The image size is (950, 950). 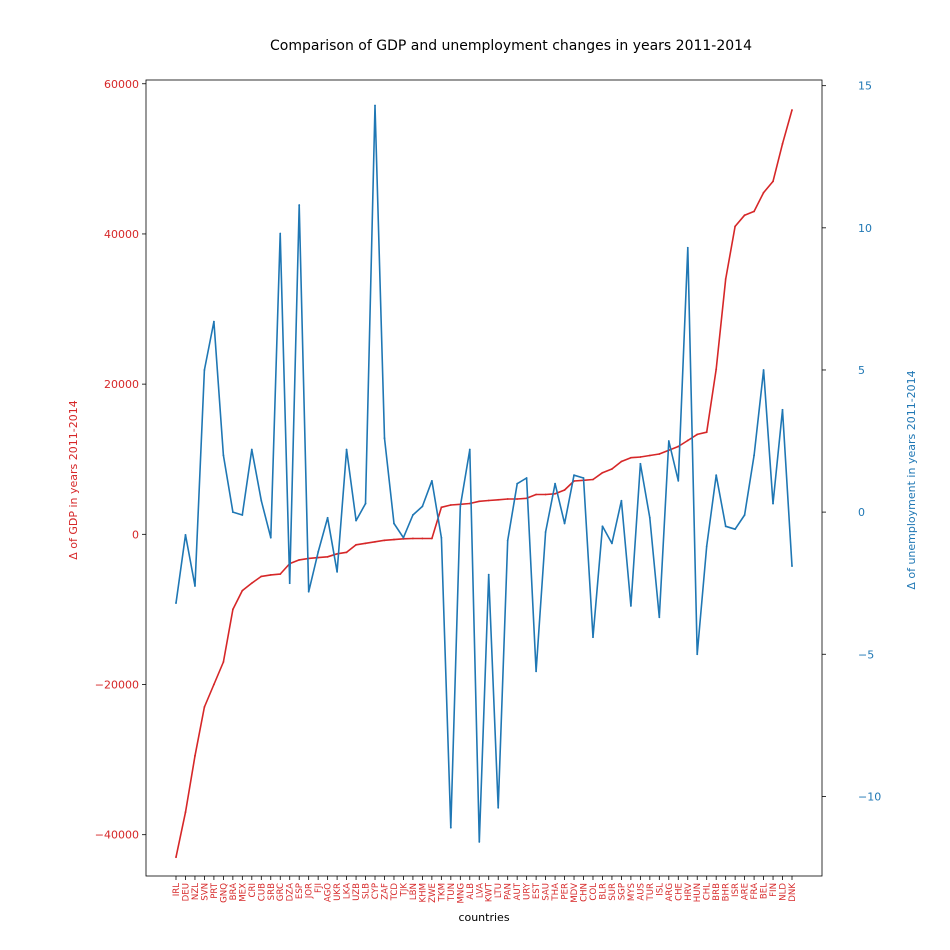 I want to click on x-tick-label: CYP, so click(x=376, y=891).